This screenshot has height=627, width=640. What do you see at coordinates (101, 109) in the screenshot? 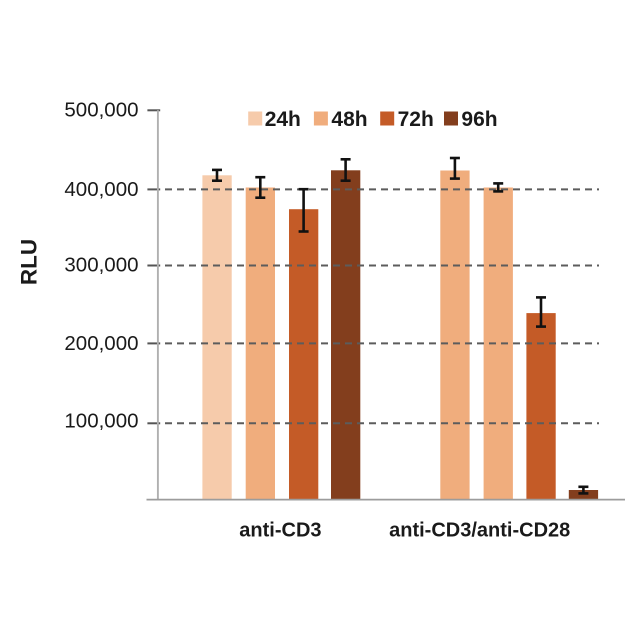
I see `svg-text: 500,000` at bounding box center [101, 109].